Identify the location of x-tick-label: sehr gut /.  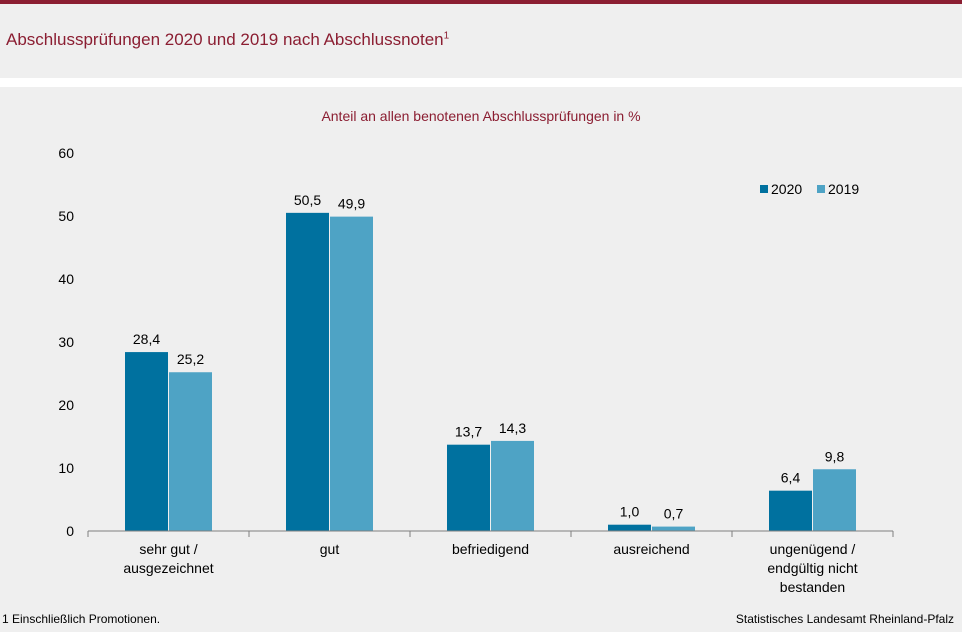
(168, 549).